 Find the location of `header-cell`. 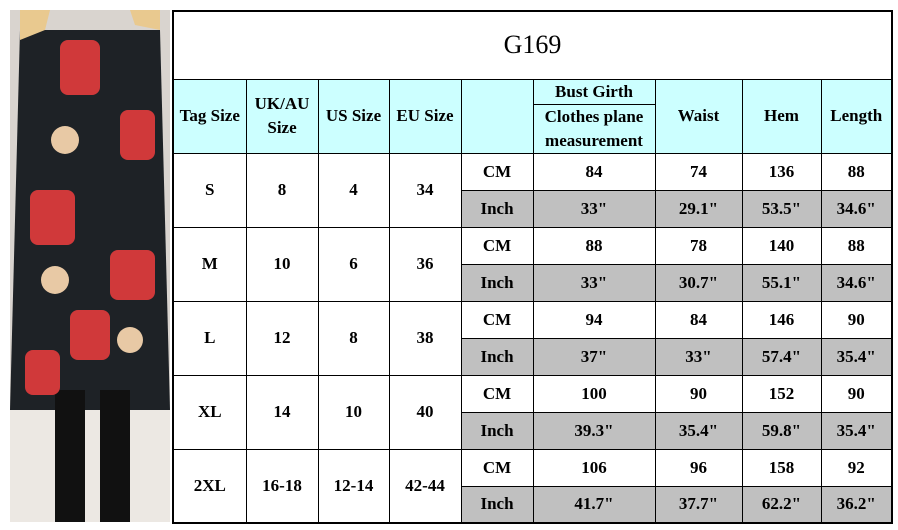

header-cell is located at coordinates (497, 116).